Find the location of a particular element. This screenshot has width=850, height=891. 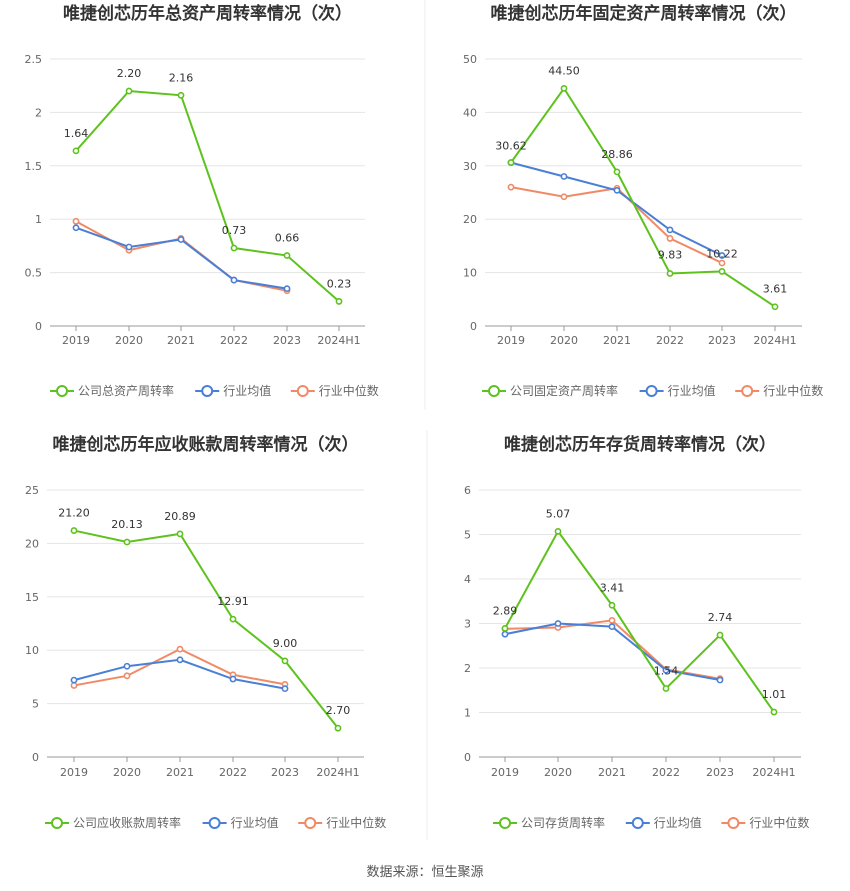

data-label: 12.91 is located at coordinates (233, 601).